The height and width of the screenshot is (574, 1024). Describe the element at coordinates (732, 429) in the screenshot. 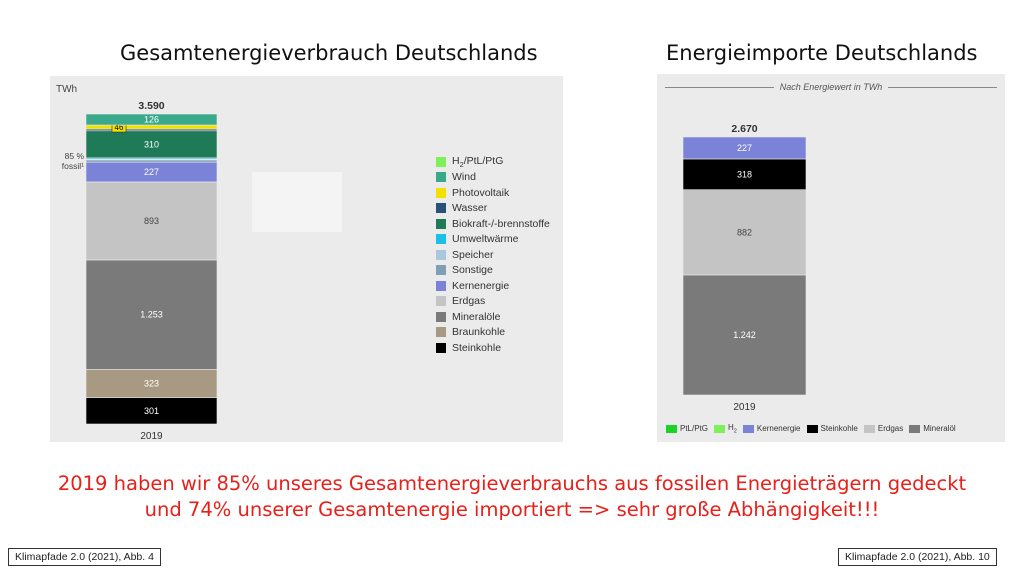

I see `legend-label: H2` at that location.